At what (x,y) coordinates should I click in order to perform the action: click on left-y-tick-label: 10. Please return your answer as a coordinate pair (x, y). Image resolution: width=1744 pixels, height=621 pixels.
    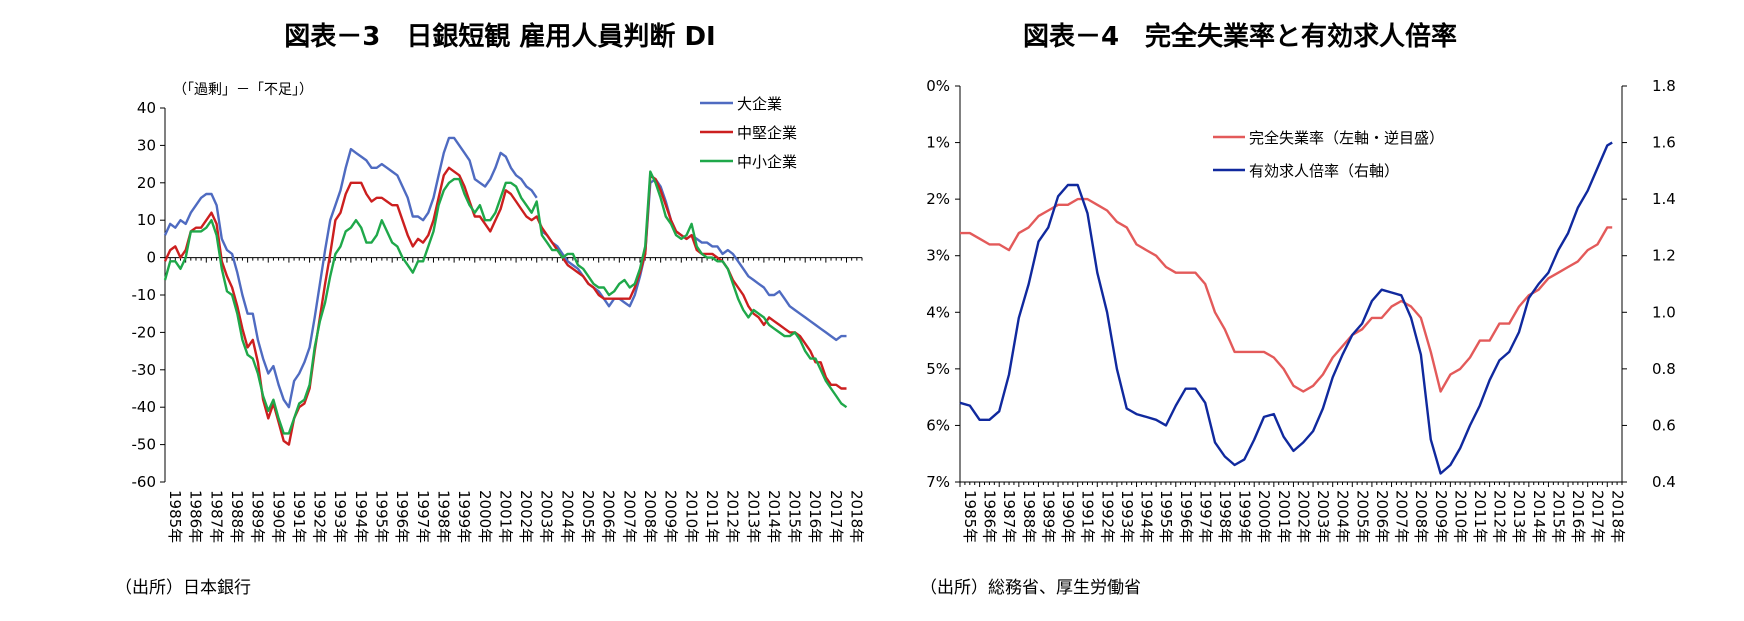
    Looking at the image, I should click on (146, 220).